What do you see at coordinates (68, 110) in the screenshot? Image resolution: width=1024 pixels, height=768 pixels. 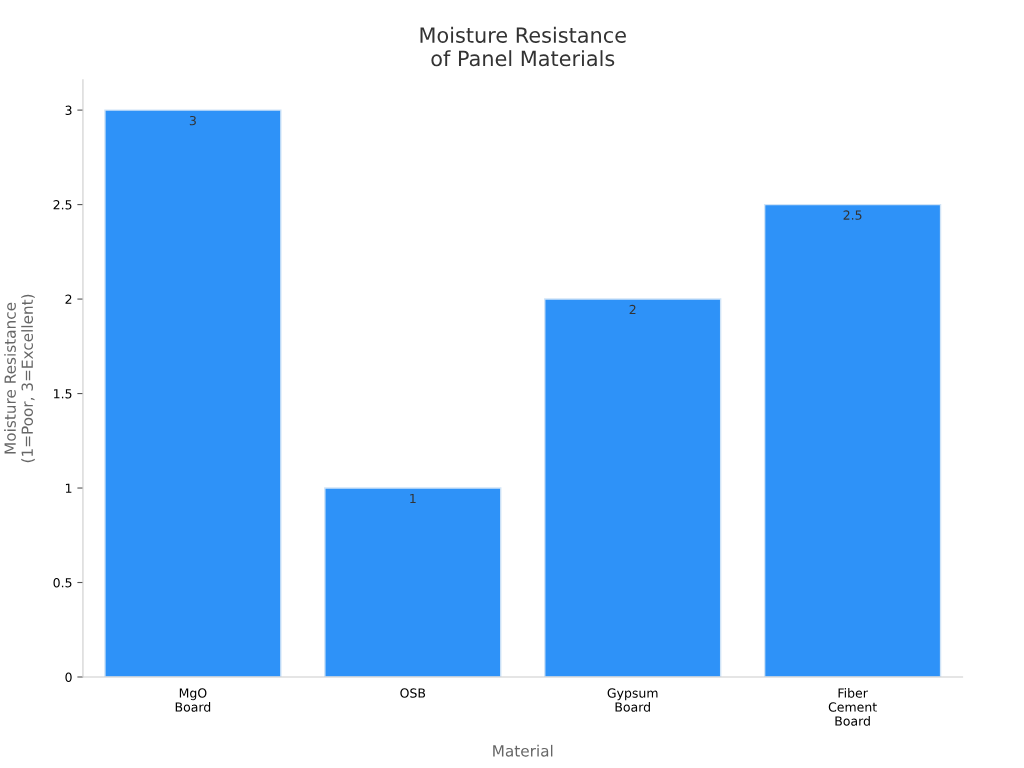 I see `y-tick-label: 3` at bounding box center [68, 110].